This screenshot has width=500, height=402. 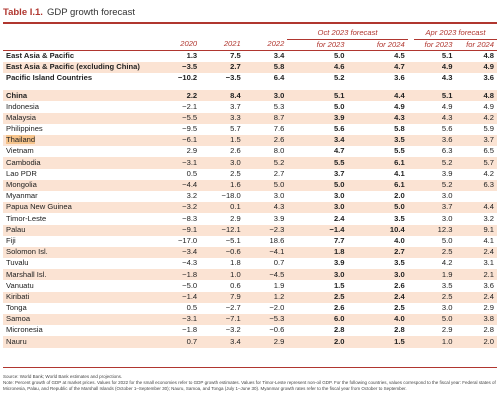 I want to click on country-name: Solomon Isl., so click(x=80, y=252).